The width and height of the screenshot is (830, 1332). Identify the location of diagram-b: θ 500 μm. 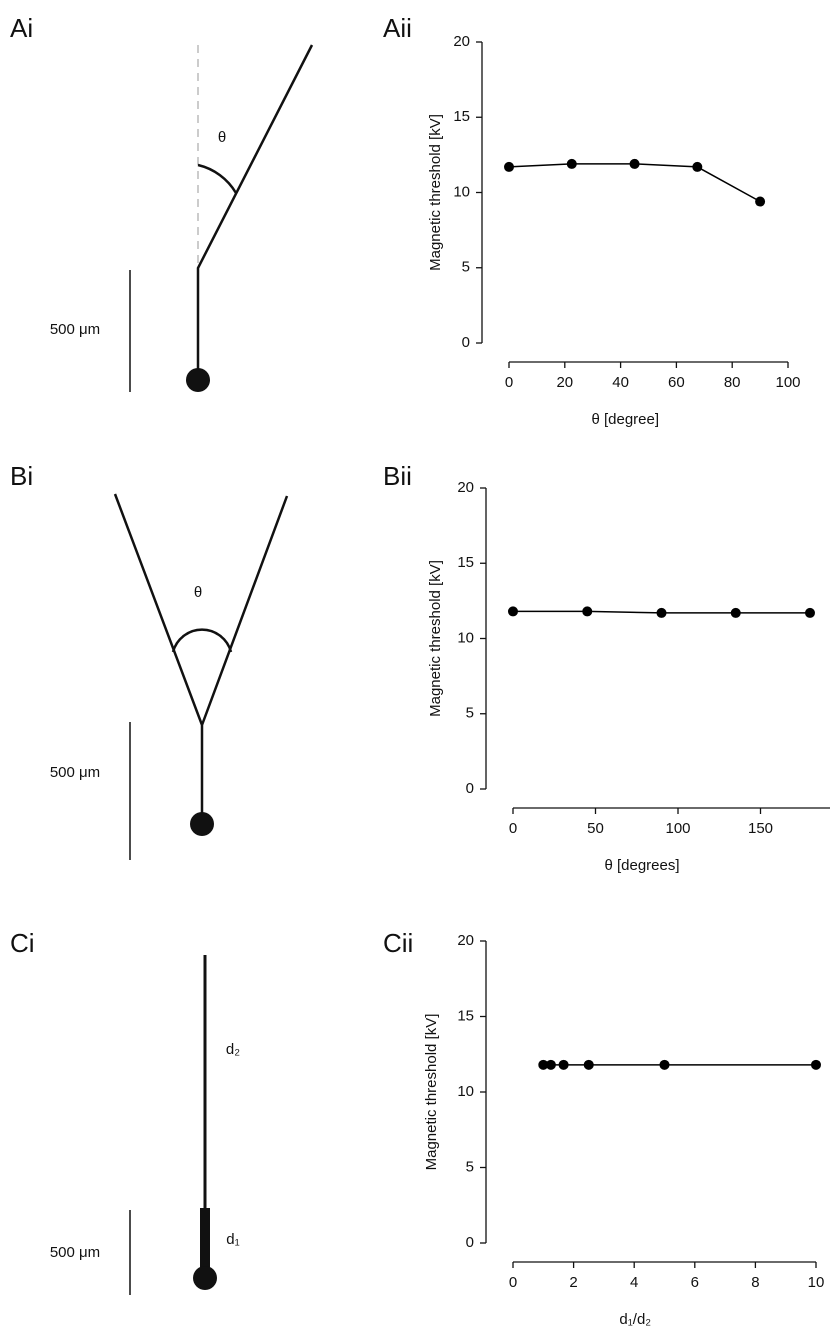
(169, 676).